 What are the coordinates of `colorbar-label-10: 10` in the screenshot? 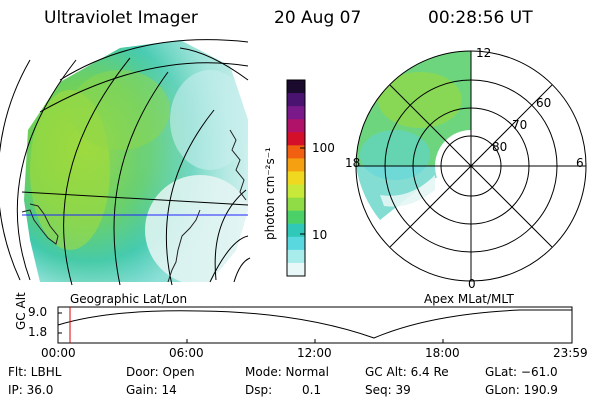 It's located at (320, 235).